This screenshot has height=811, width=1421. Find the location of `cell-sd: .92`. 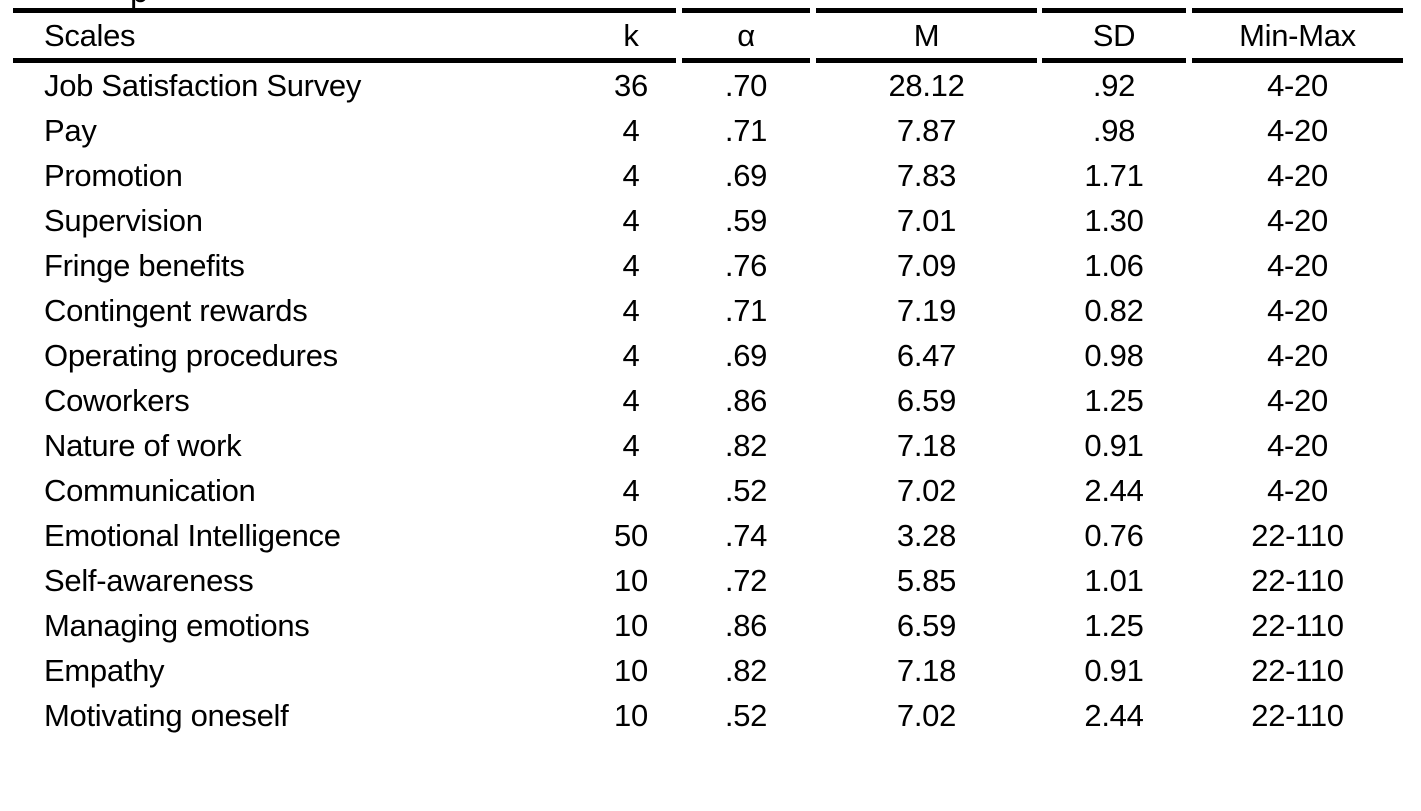

cell-sd: .92 is located at coordinates (1114, 85).